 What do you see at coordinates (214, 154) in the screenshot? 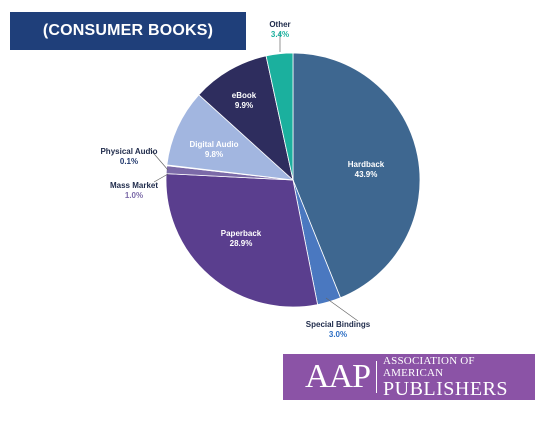
I see `slice-value-digital-audio: 9.8%` at bounding box center [214, 154].